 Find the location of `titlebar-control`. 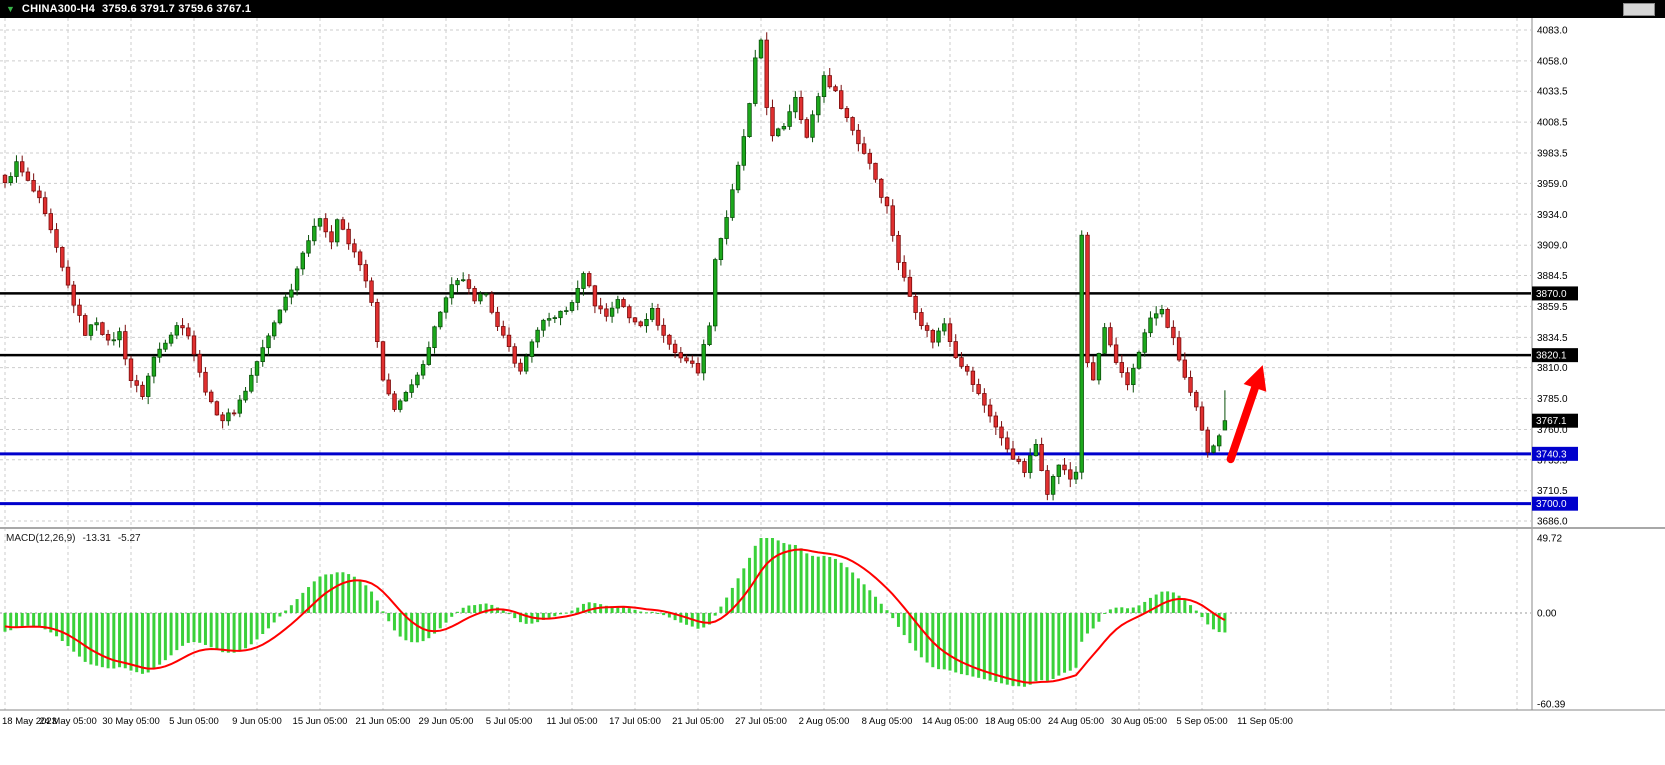

titlebar-control is located at coordinates (1639, 9).